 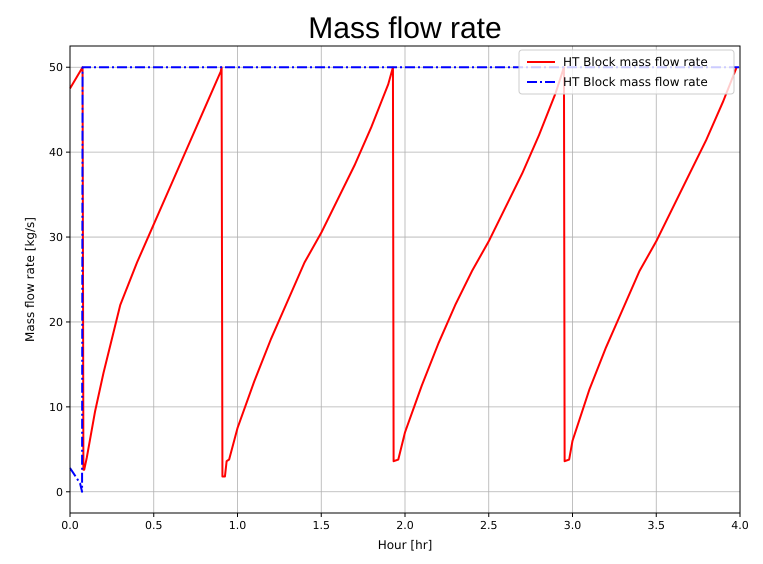 I want to click on x-tick-label: 0.5, so click(x=153, y=525).